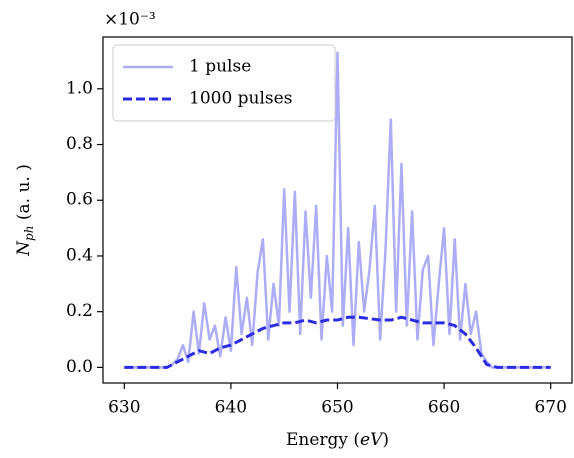  What do you see at coordinates (224, 83) in the screenshot?
I see `legend-box` at bounding box center [224, 83].